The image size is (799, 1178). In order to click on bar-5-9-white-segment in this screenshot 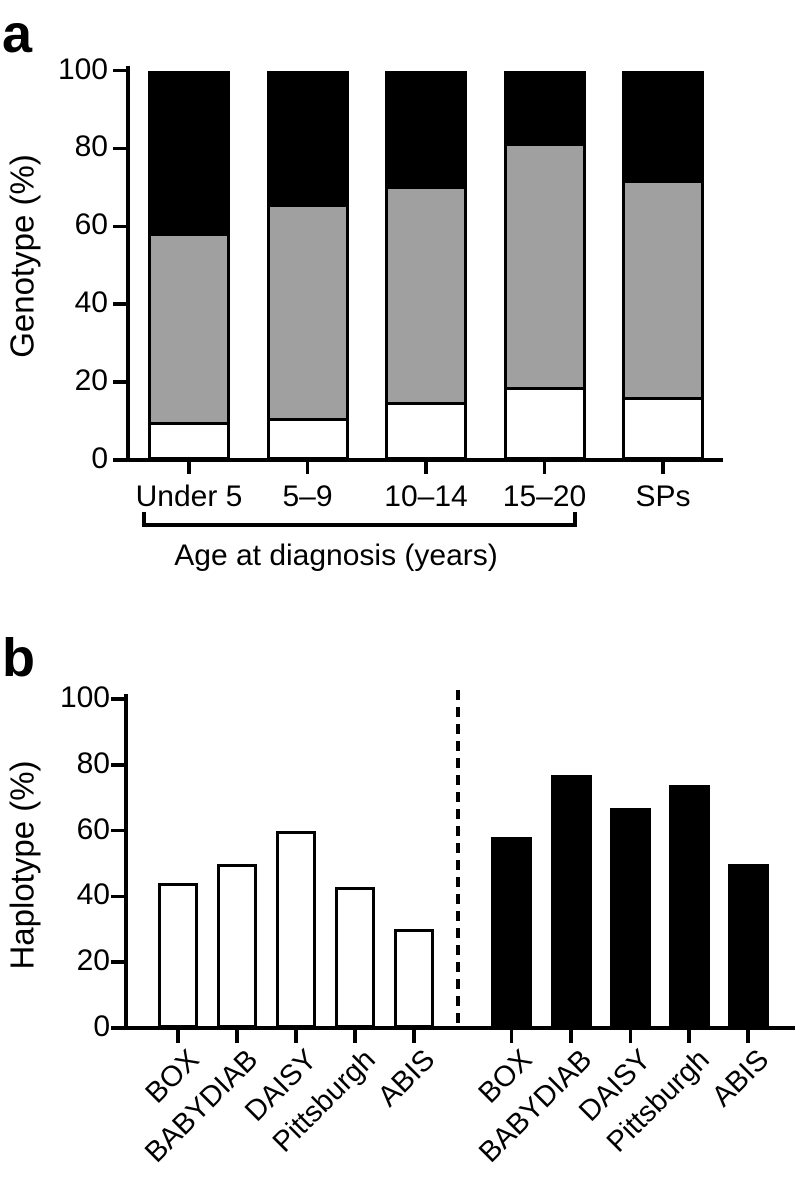, I will do `click(307, 437)`.